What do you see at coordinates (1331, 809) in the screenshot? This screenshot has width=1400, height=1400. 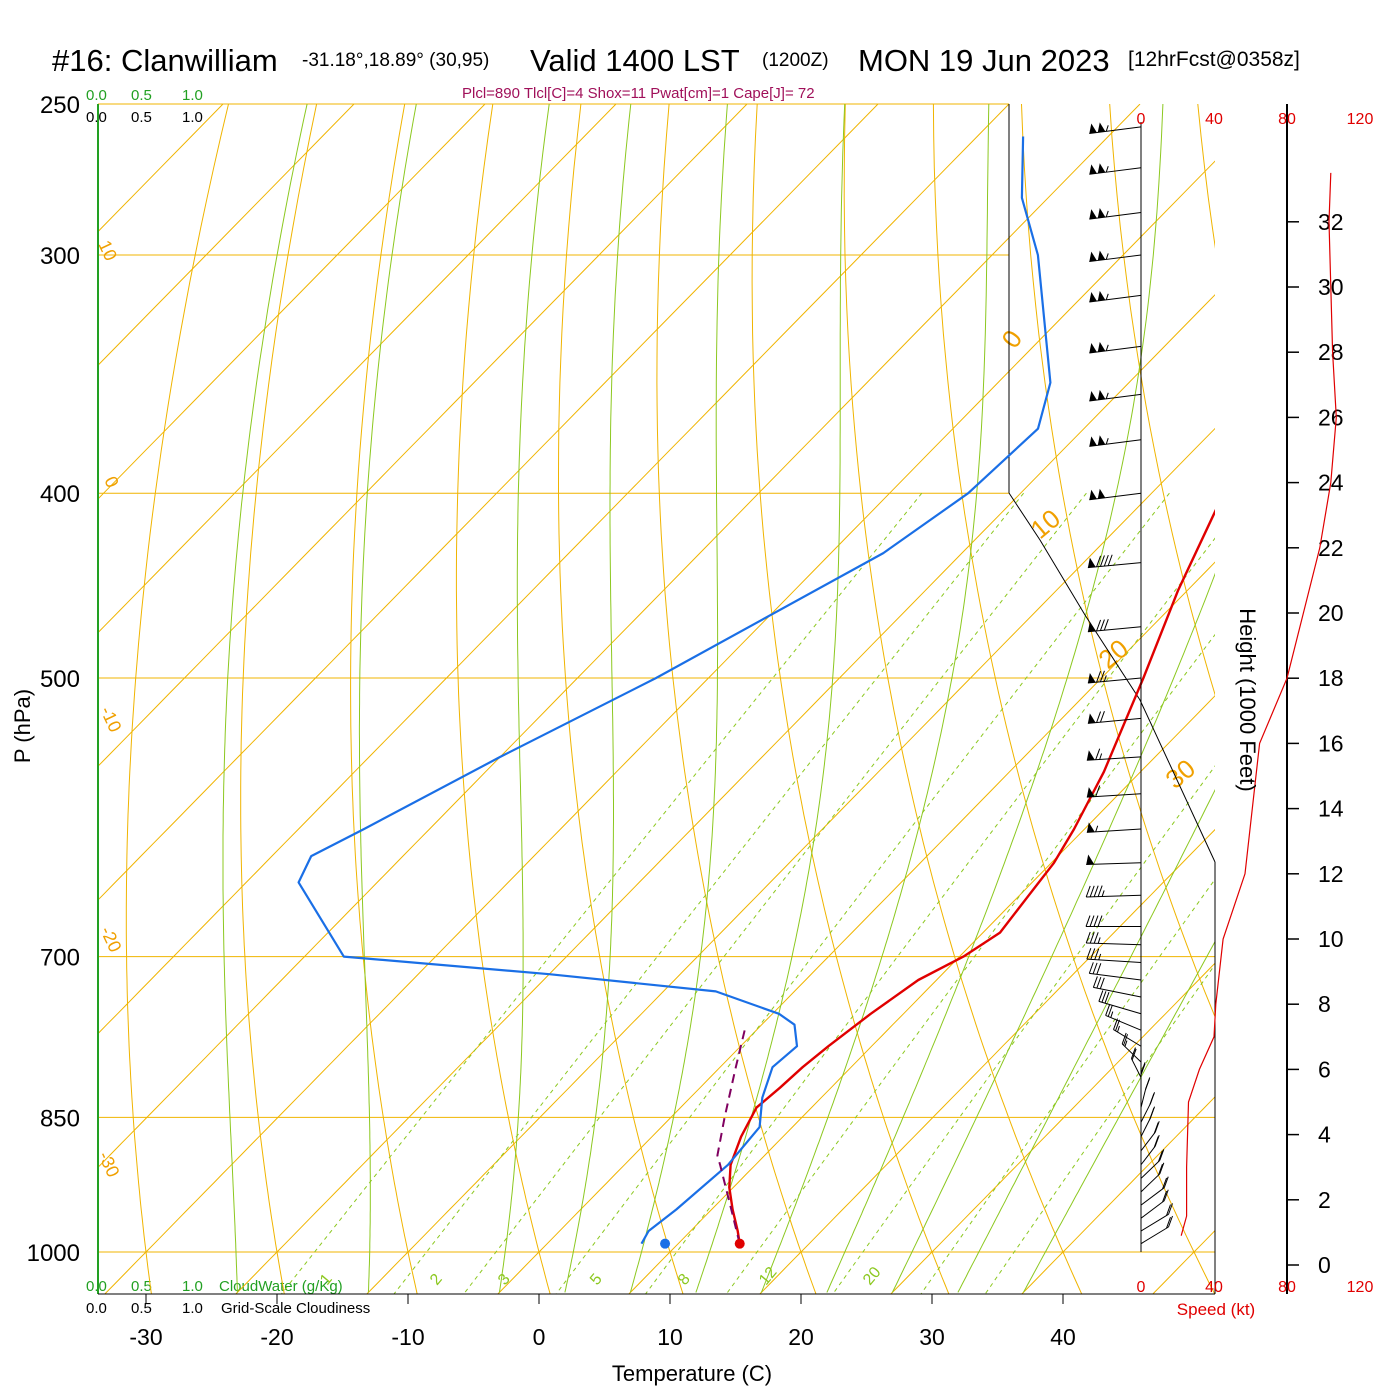 I see `height-tick-label: 14` at bounding box center [1331, 809].